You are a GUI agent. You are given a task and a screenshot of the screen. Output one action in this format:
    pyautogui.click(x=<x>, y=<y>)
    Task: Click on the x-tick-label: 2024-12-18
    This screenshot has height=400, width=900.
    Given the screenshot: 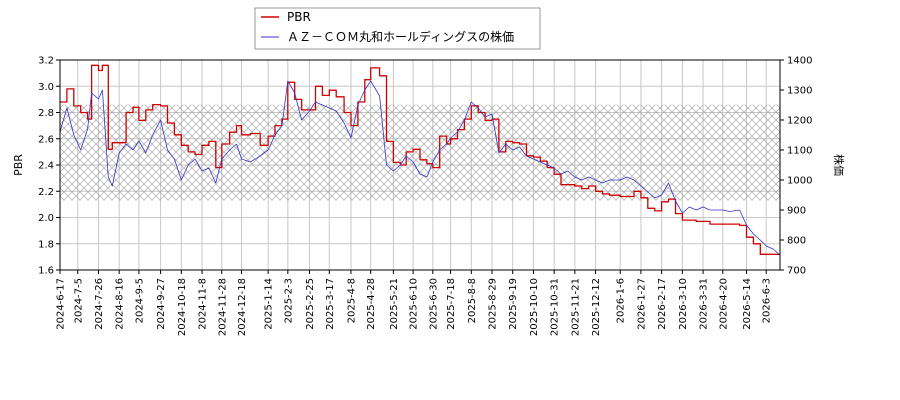 What is the action you would take?
    pyautogui.click(x=242, y=307)
    